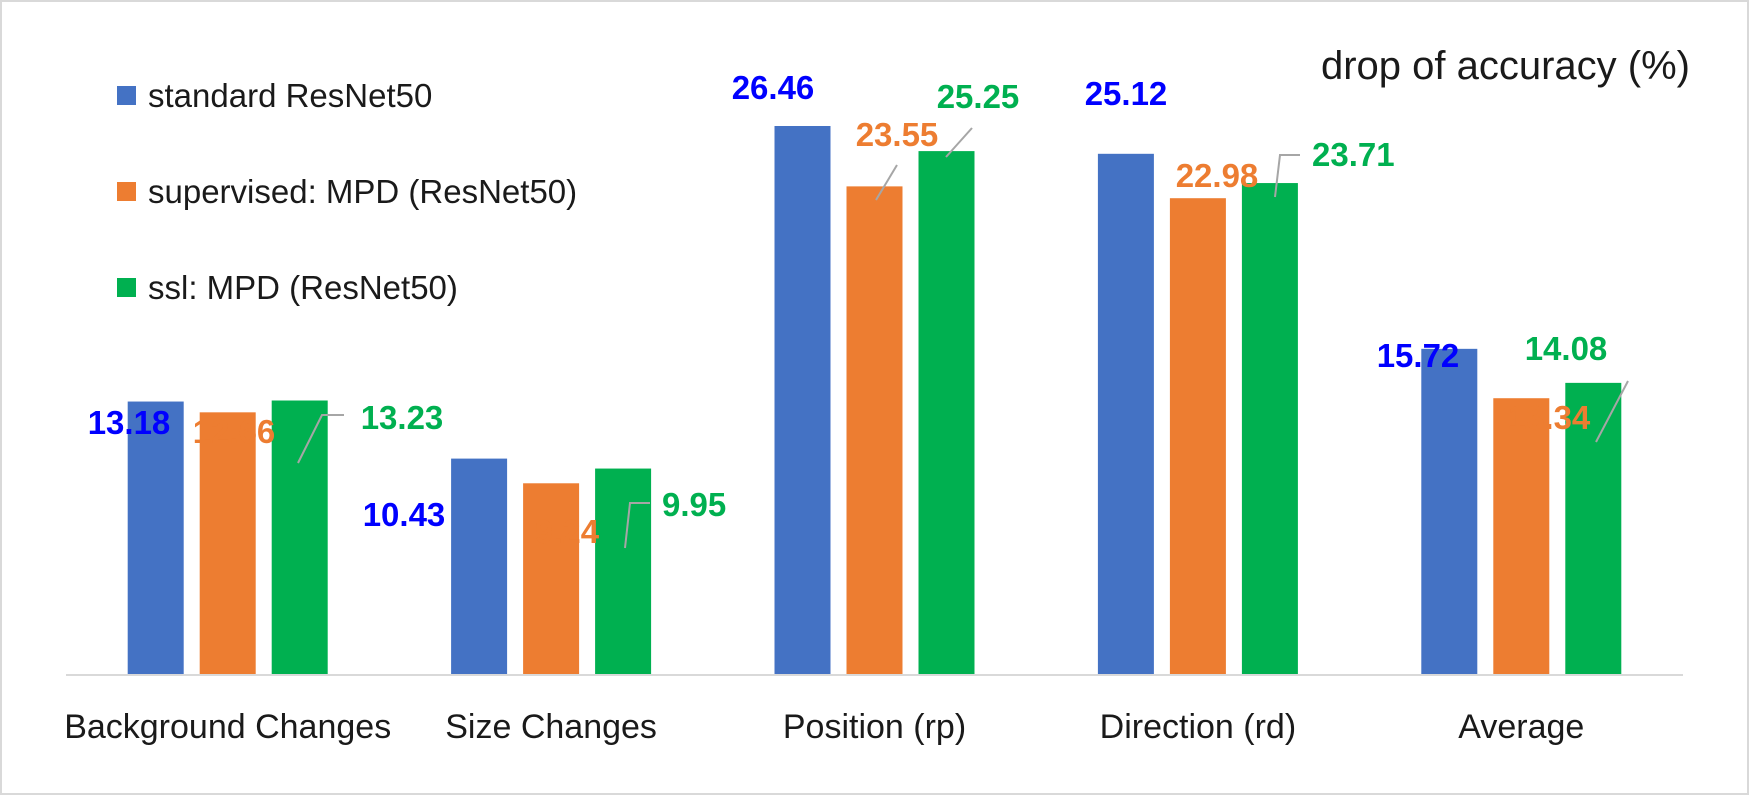 Image resolution: width=1749 pixels, height=795 pixels. I want to click on data-label-position-rp-ssl-mpd-resnet50: 25.25, so click(978, 96).